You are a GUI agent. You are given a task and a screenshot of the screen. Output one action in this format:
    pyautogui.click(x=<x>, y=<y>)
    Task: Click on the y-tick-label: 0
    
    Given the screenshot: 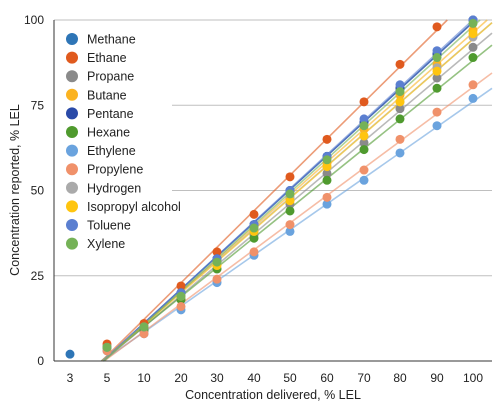 What is the action you would take?
    pyautogui.click(x=40, y=361)
    